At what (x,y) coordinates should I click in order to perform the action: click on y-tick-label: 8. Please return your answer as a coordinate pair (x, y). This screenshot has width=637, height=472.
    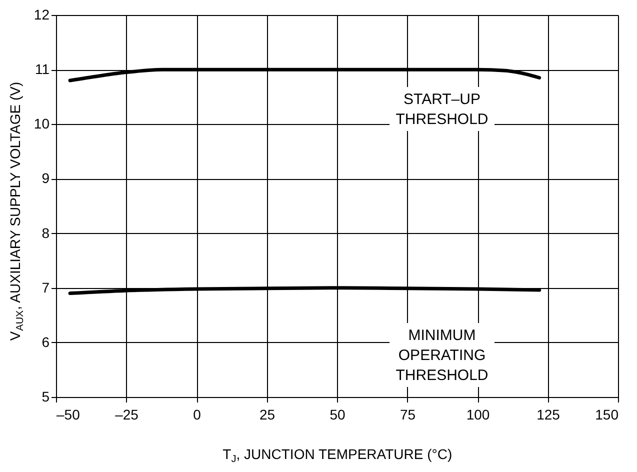
    Looking at the image, I should click on (46, 232).